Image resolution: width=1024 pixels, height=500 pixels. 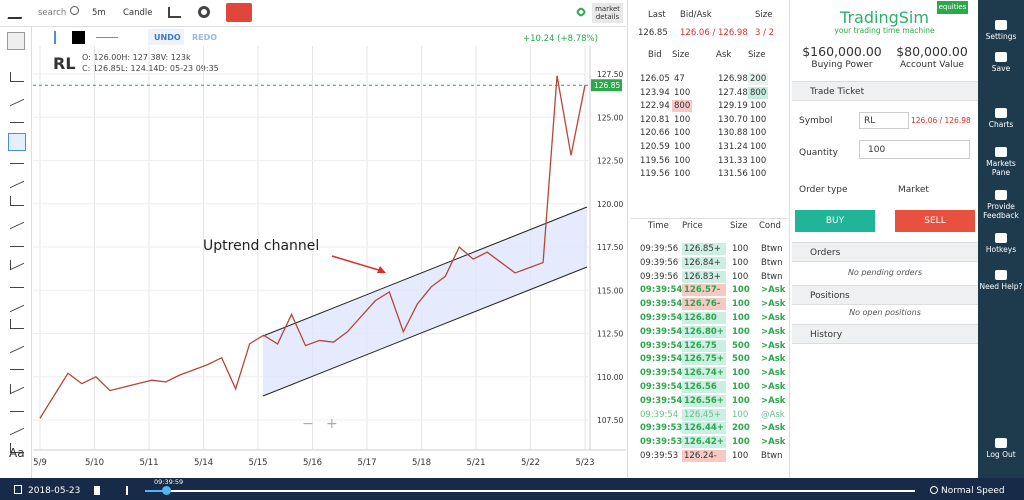 What do you see at coordinates (17, 142) in the screenshot?
I see `channel-tool` at bounding box center [17, 142].